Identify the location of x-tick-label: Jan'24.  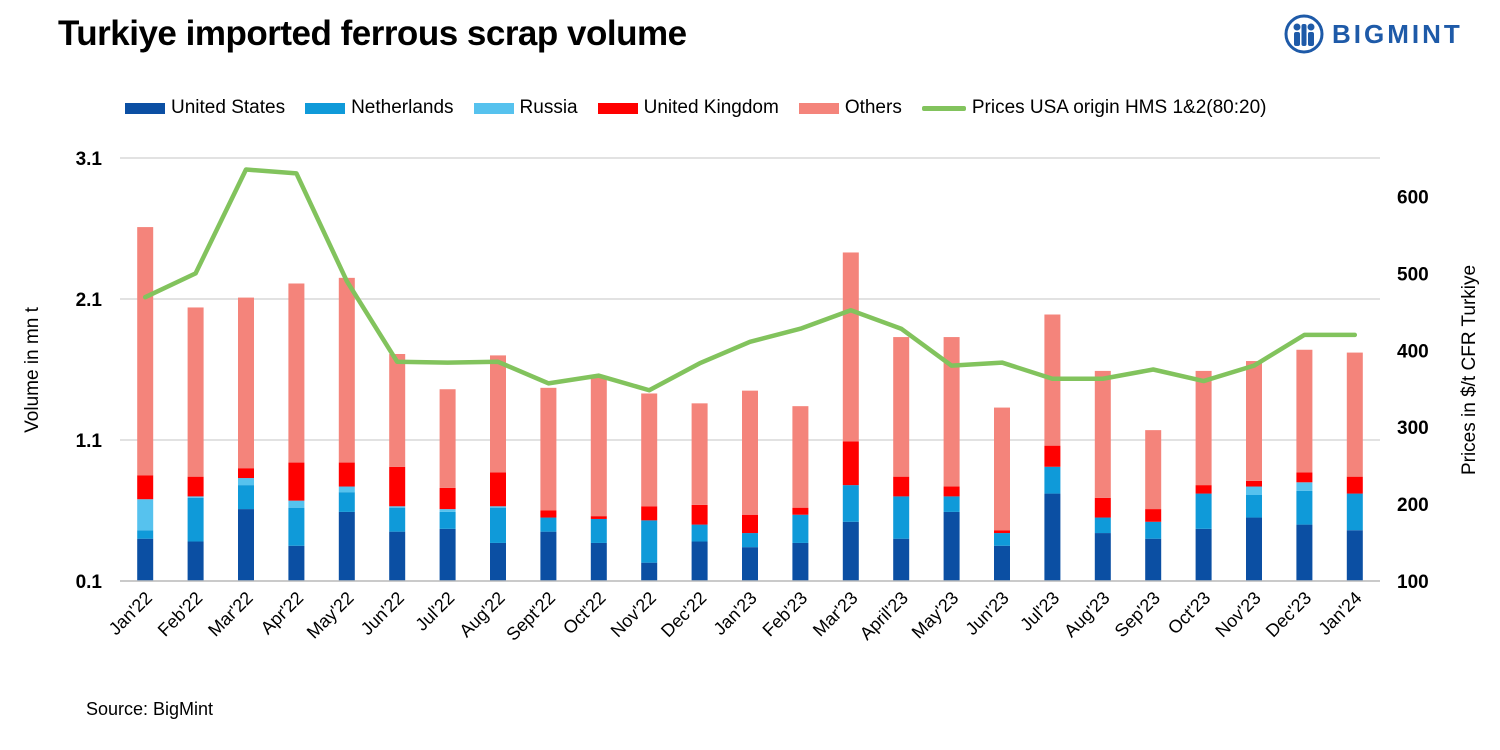
(1339, 613).